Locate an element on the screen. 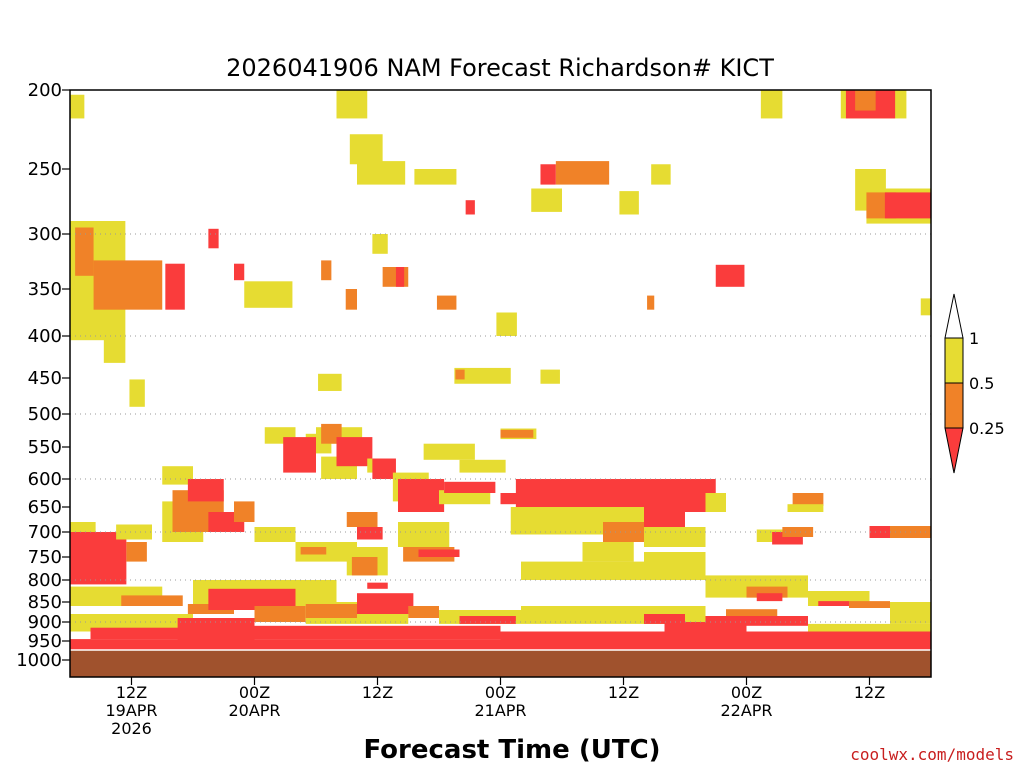 This screenshot has width=1024, height=768. y-tick-label-950: 950 is located at coordinates (45, 641).